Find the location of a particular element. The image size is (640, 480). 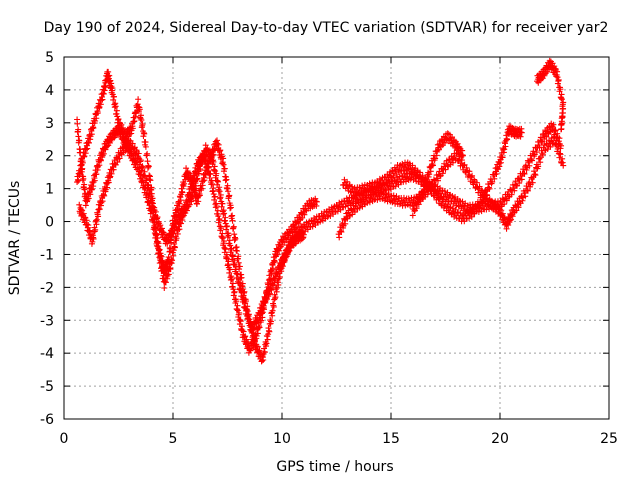

y-axis-label: SDTVAR / TECUs is located at coordinates (15, 238).